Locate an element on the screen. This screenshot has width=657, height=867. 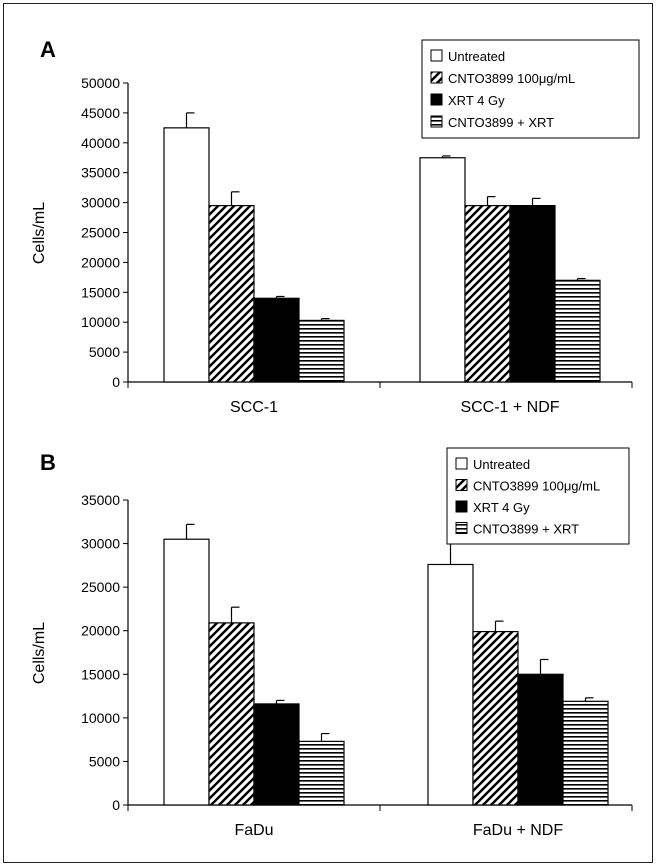
panel-letter: A is located at coordinates (48, 49).